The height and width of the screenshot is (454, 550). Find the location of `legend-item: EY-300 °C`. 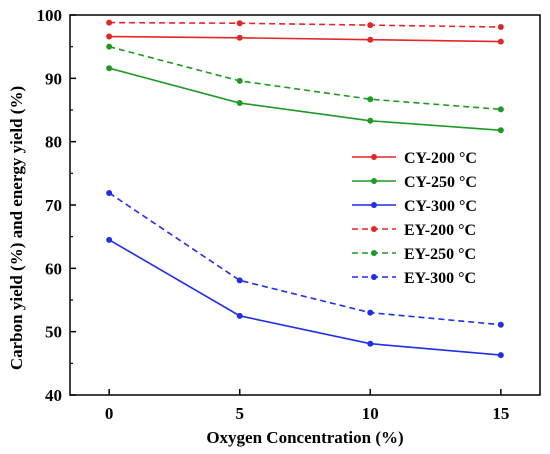

legend-item: EY-300 °C is located at coordinates (414, 278).